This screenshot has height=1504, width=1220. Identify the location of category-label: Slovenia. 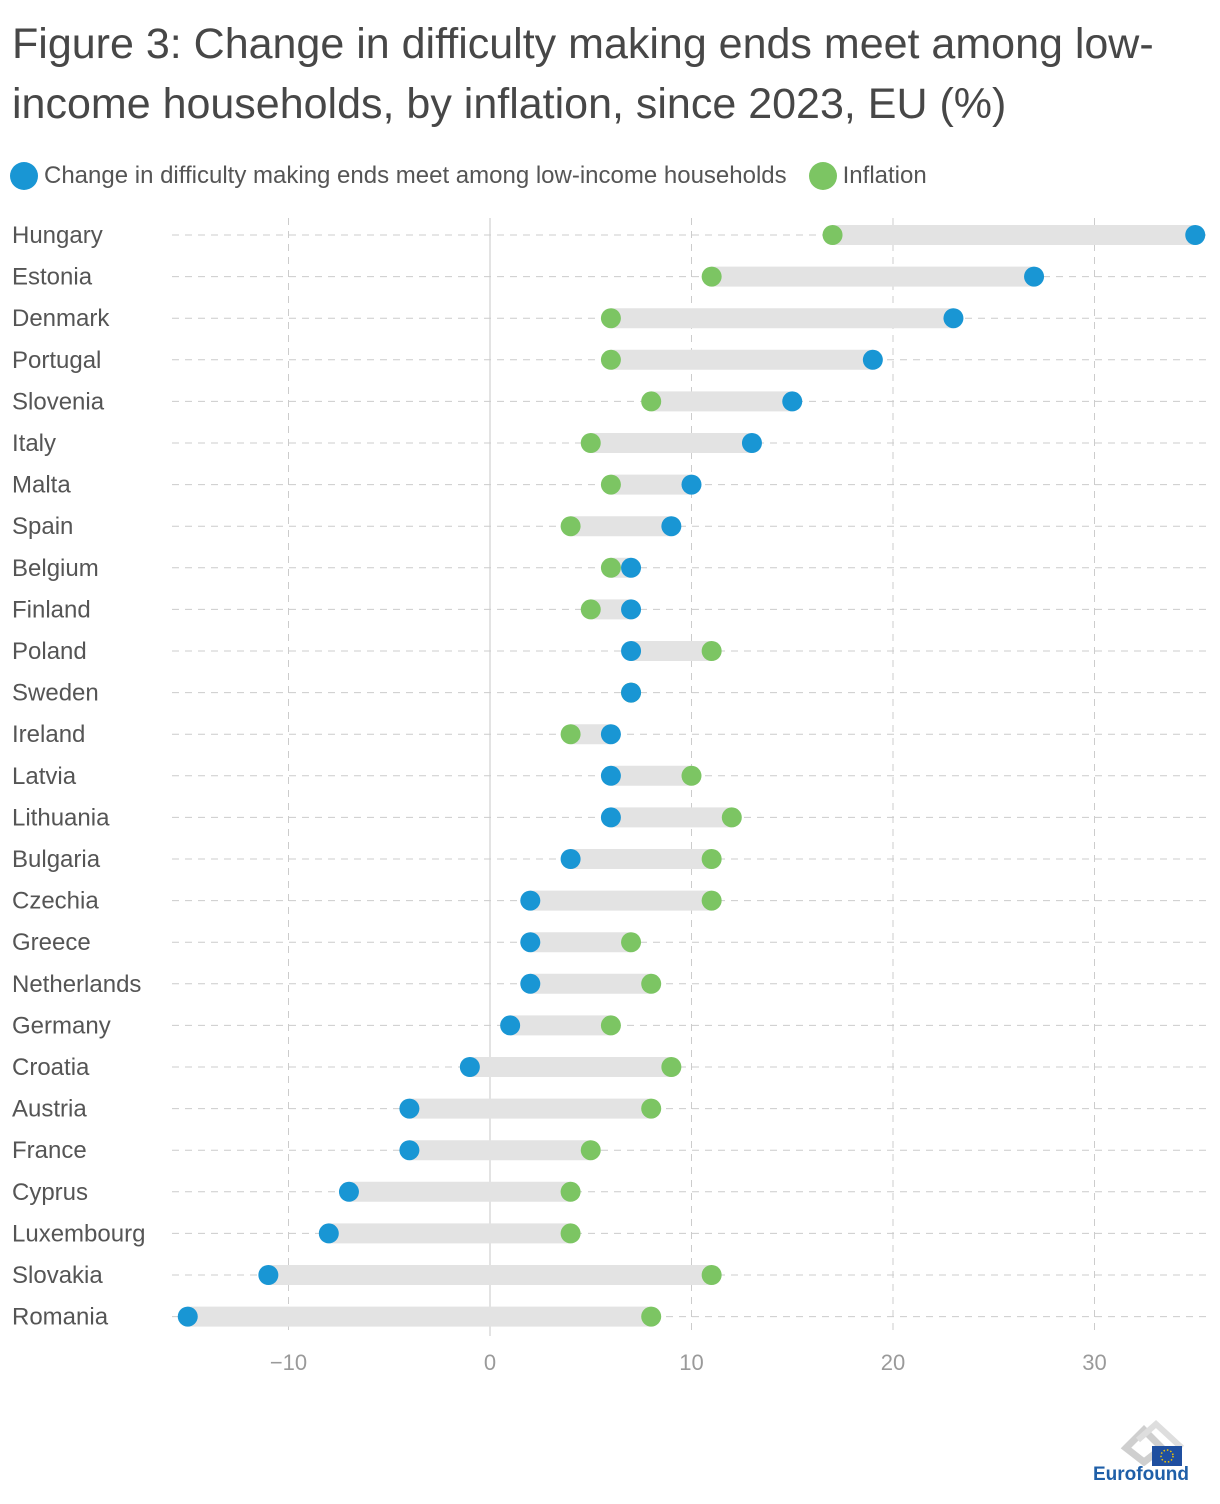
(58, 401).